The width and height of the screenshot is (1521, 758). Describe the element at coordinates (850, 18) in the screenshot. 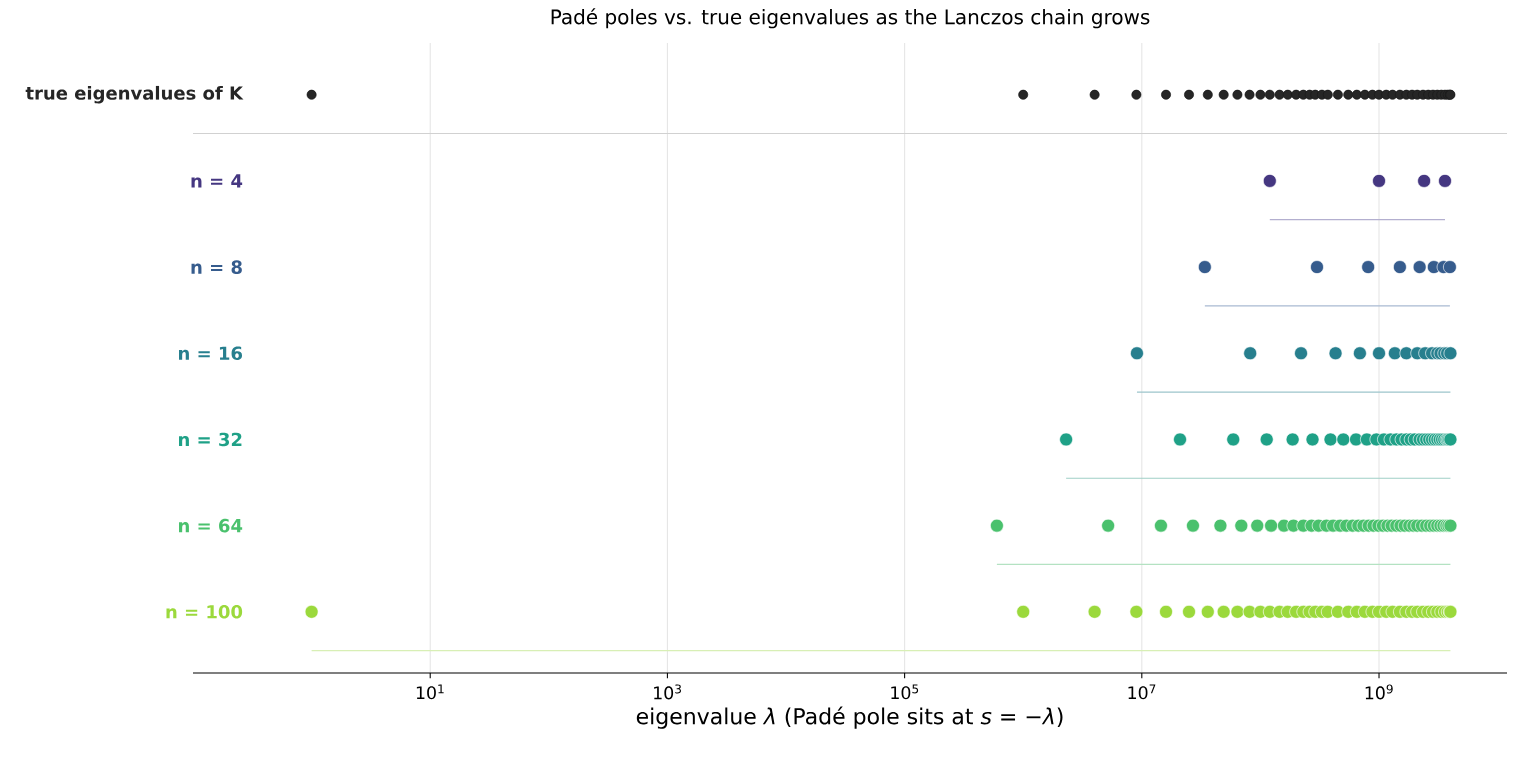

I see `chart-title: Padé poles vs. true eigenvalues as the Lanczos chain grows` at that location.